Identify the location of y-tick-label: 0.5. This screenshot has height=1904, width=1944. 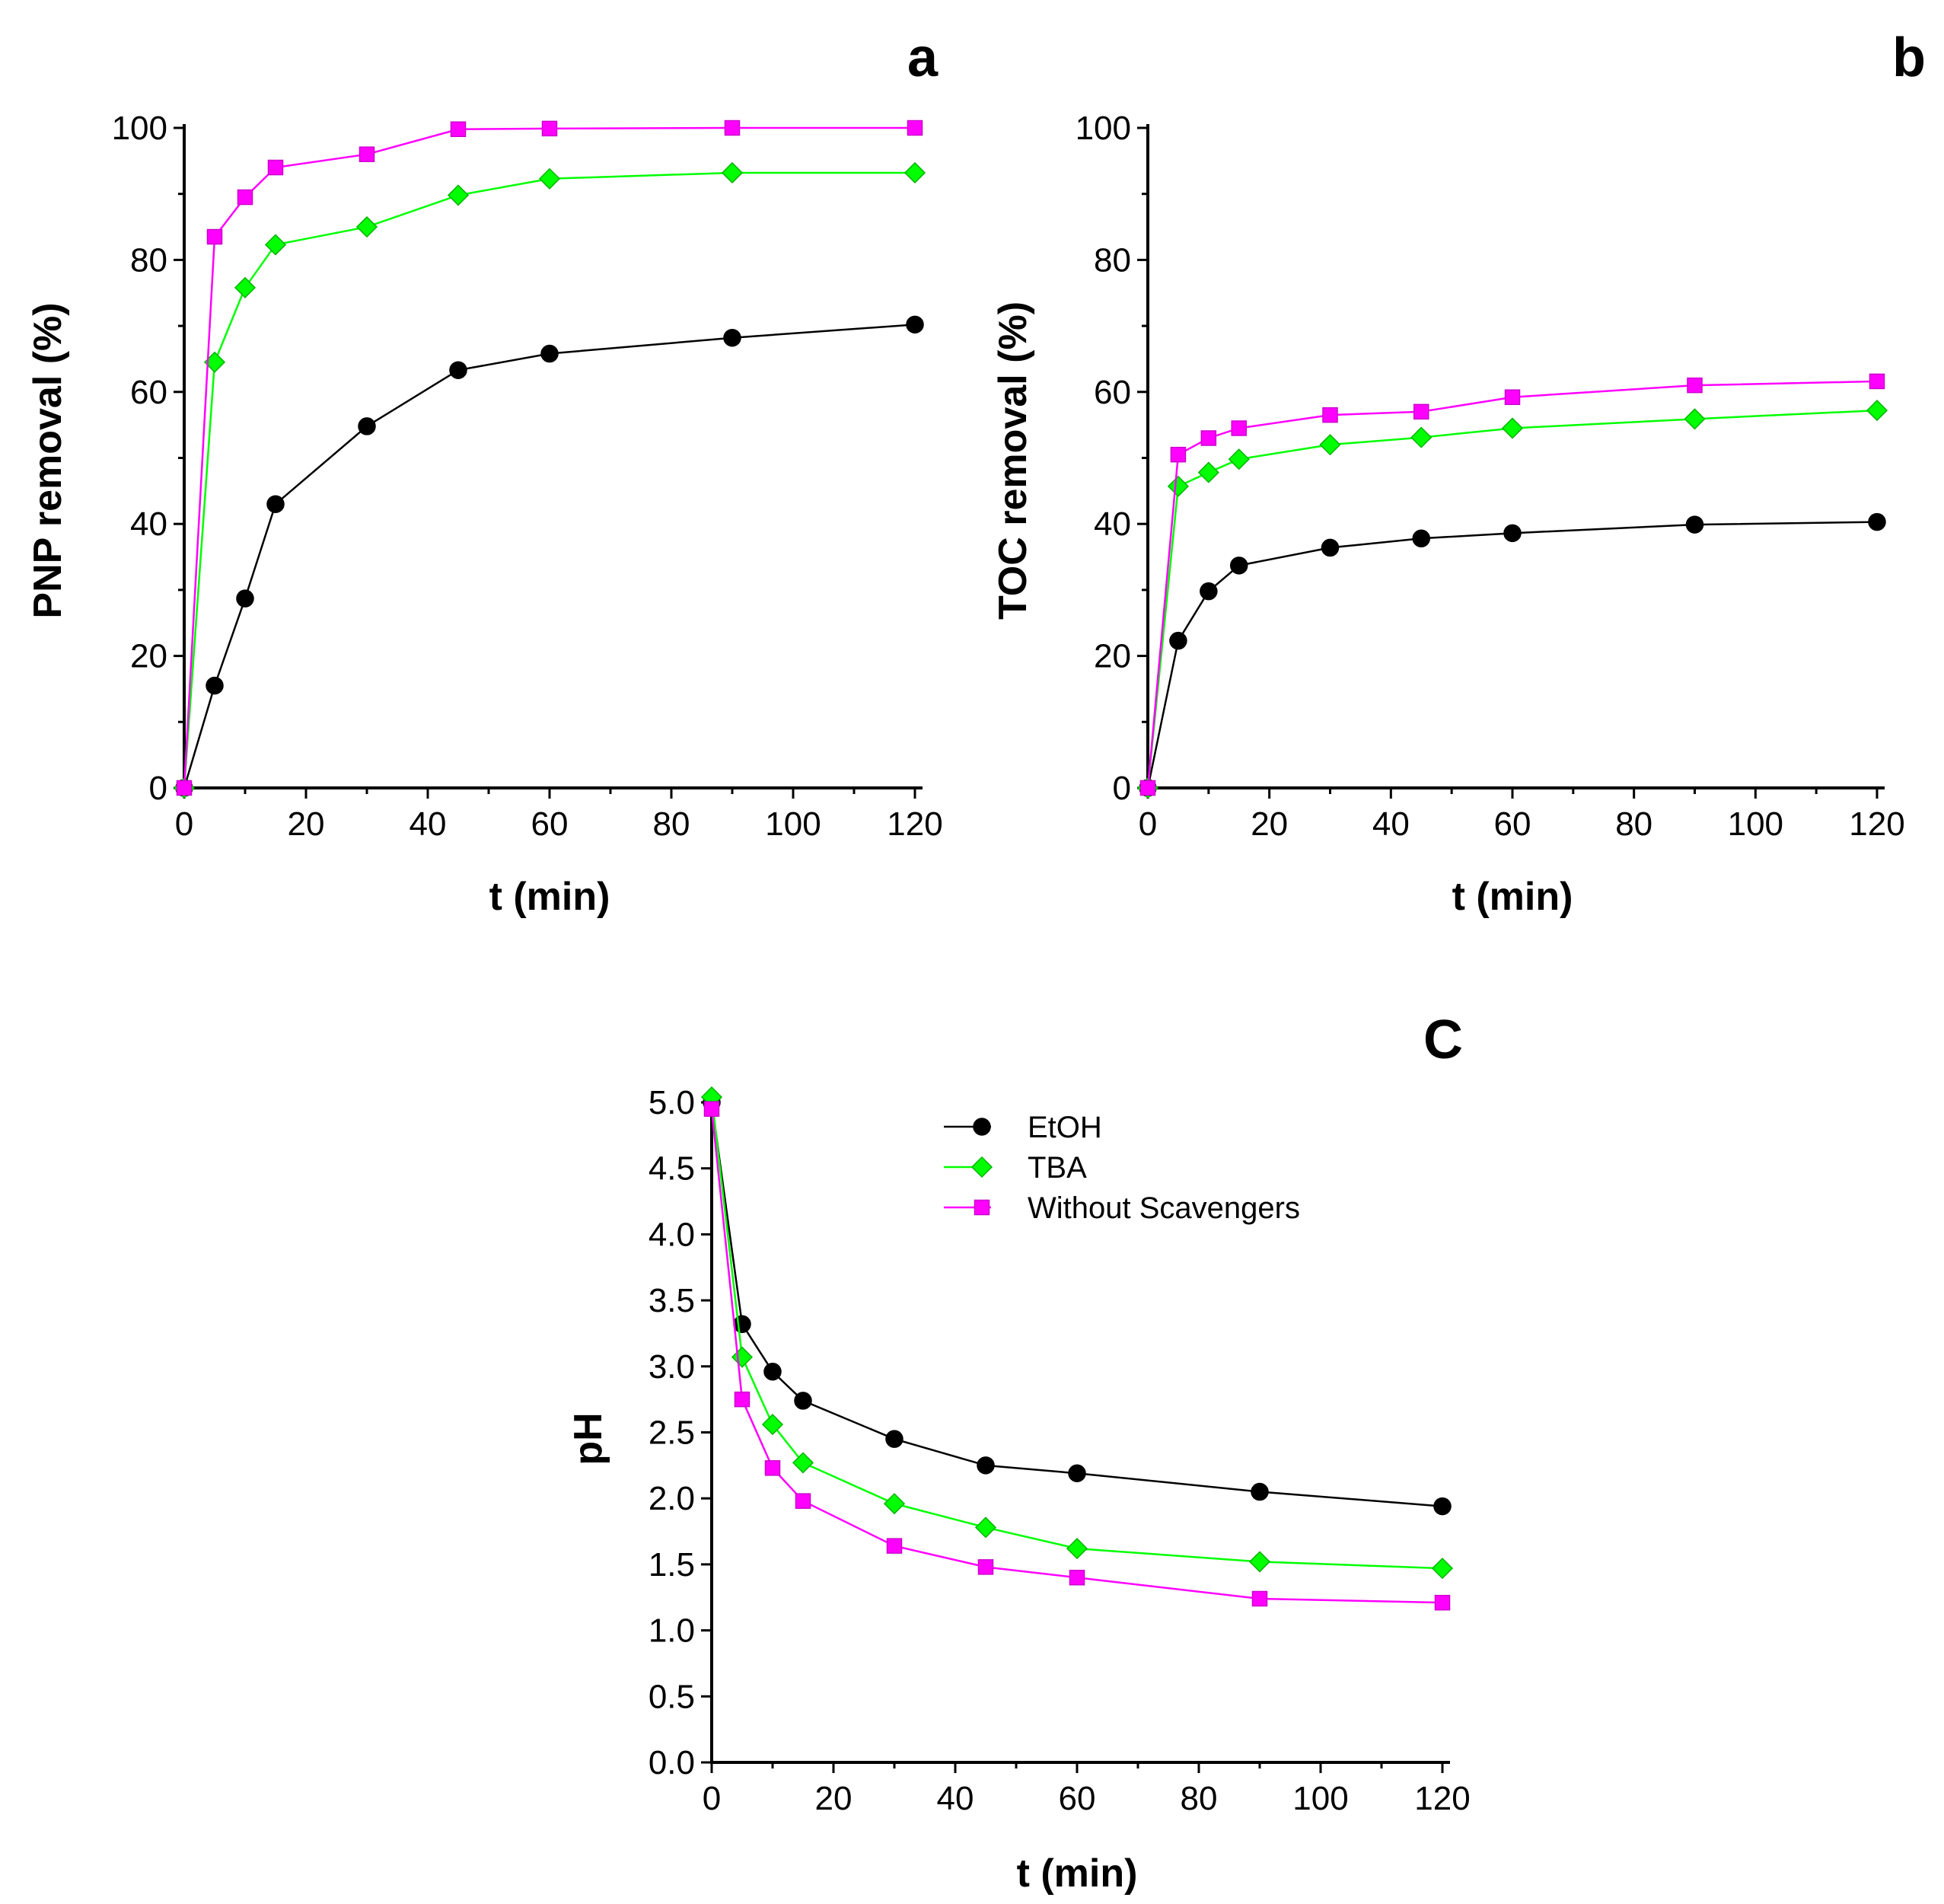
(672, 1696).